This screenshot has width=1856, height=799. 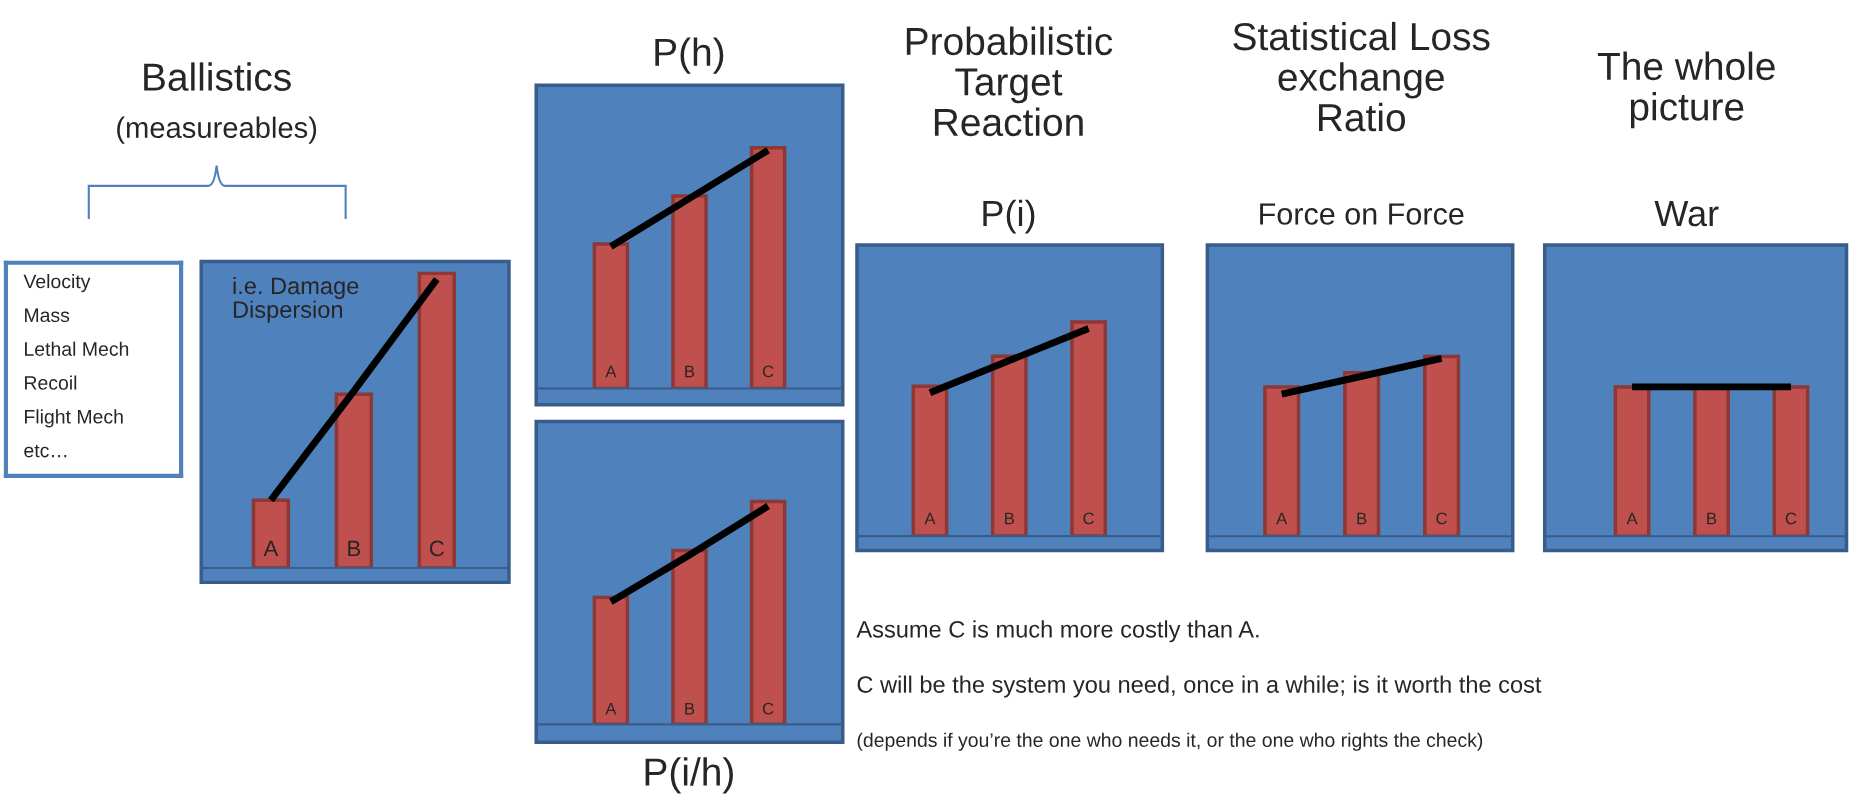 I want to click on text: Mass, so click(x=47, y=315).